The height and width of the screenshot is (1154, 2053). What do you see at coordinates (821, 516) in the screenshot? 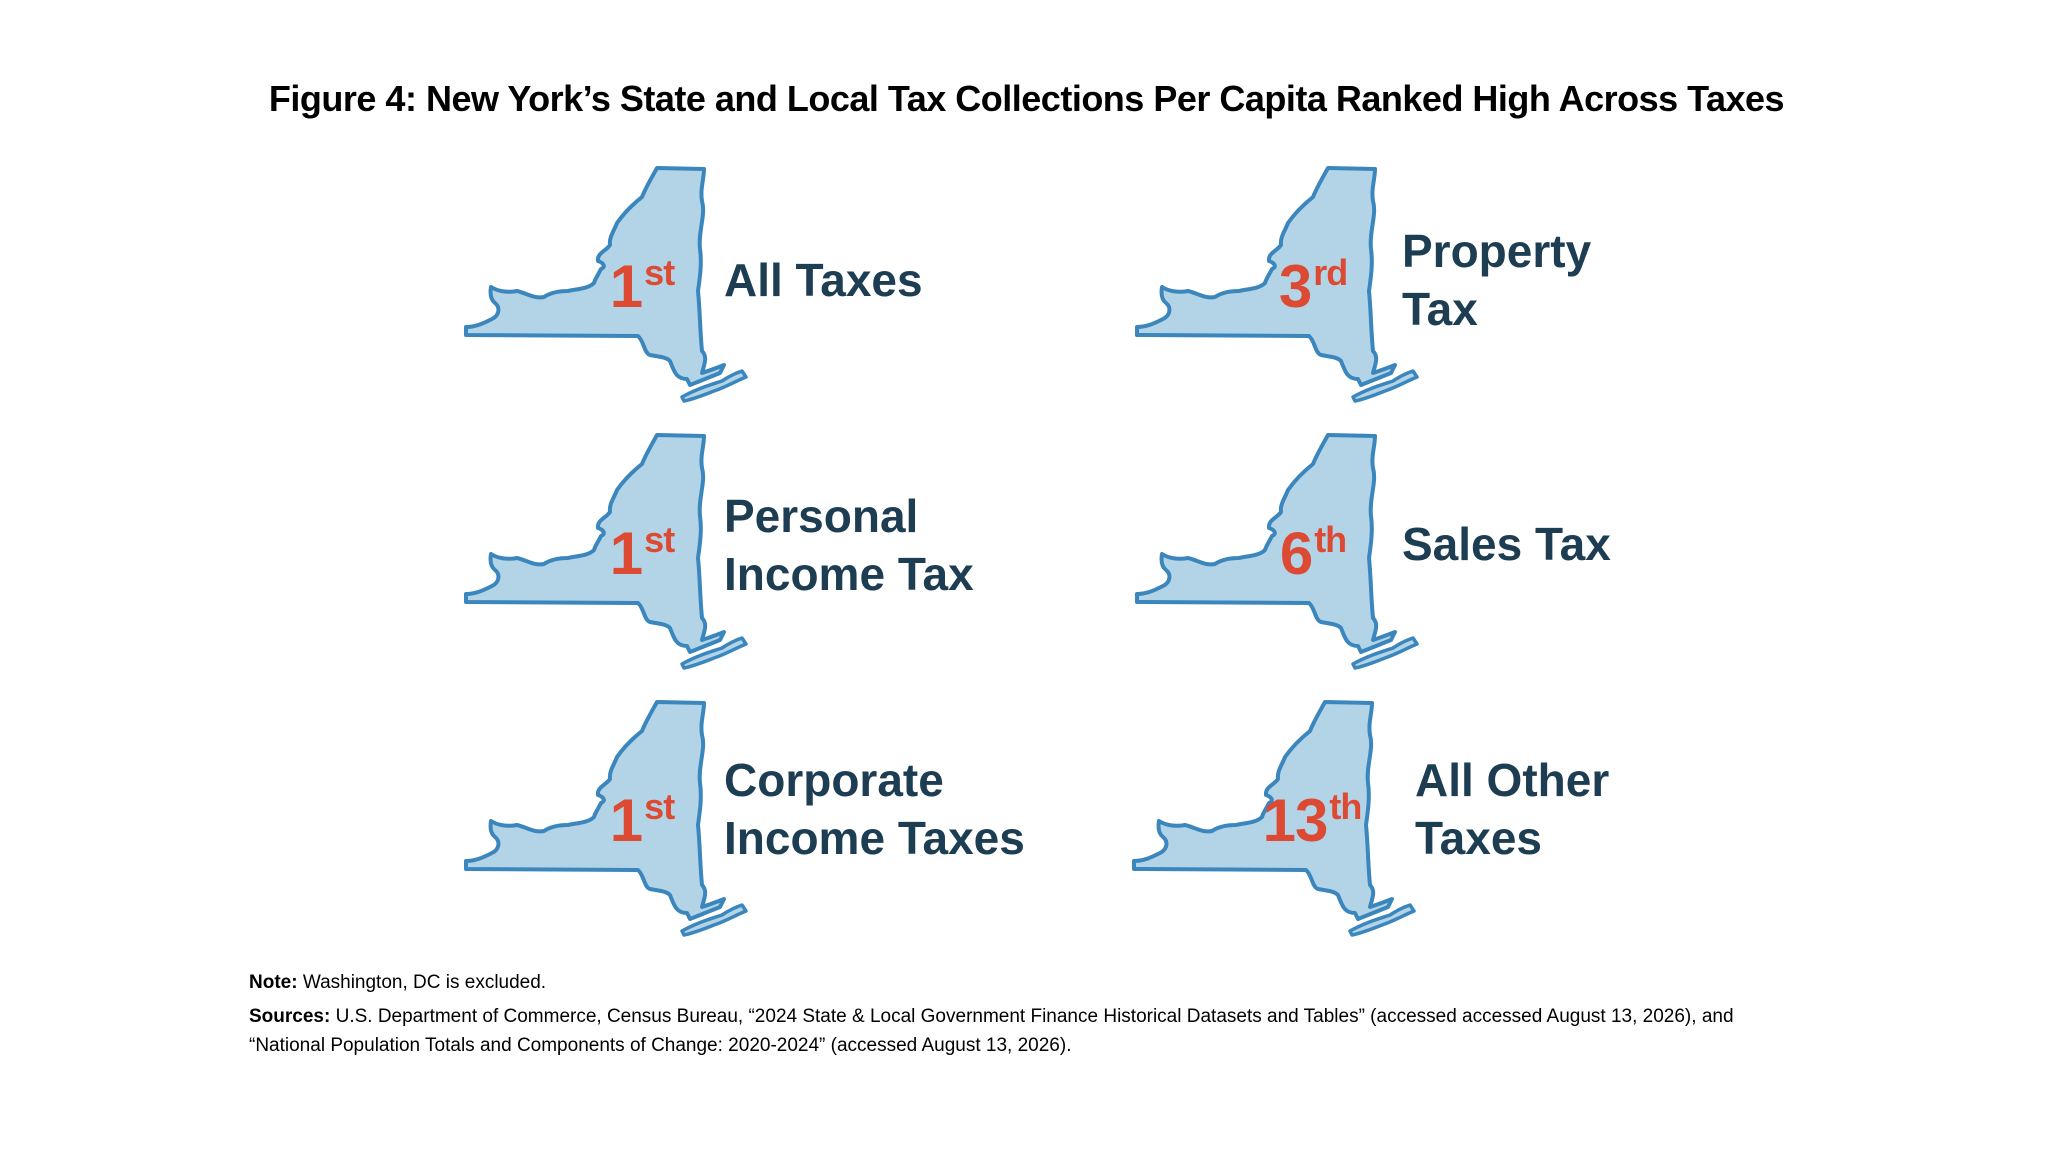
I see `label-line-1: Personal` at bounding box center [821, 516].